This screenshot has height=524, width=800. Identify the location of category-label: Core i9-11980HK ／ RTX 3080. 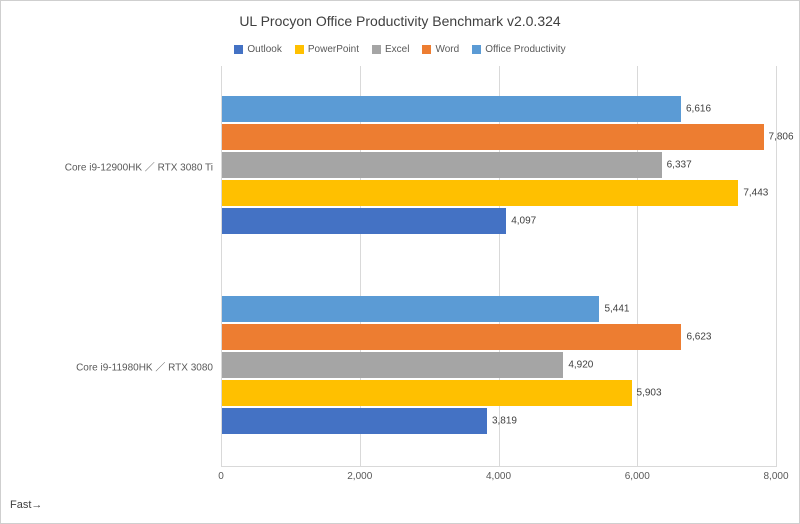
(144, 368).